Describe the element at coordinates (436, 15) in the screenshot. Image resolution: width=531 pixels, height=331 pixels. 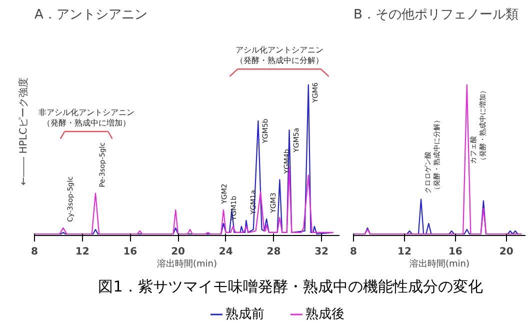
I see `chart-title: B．その他ポリフェノール類` at that location.